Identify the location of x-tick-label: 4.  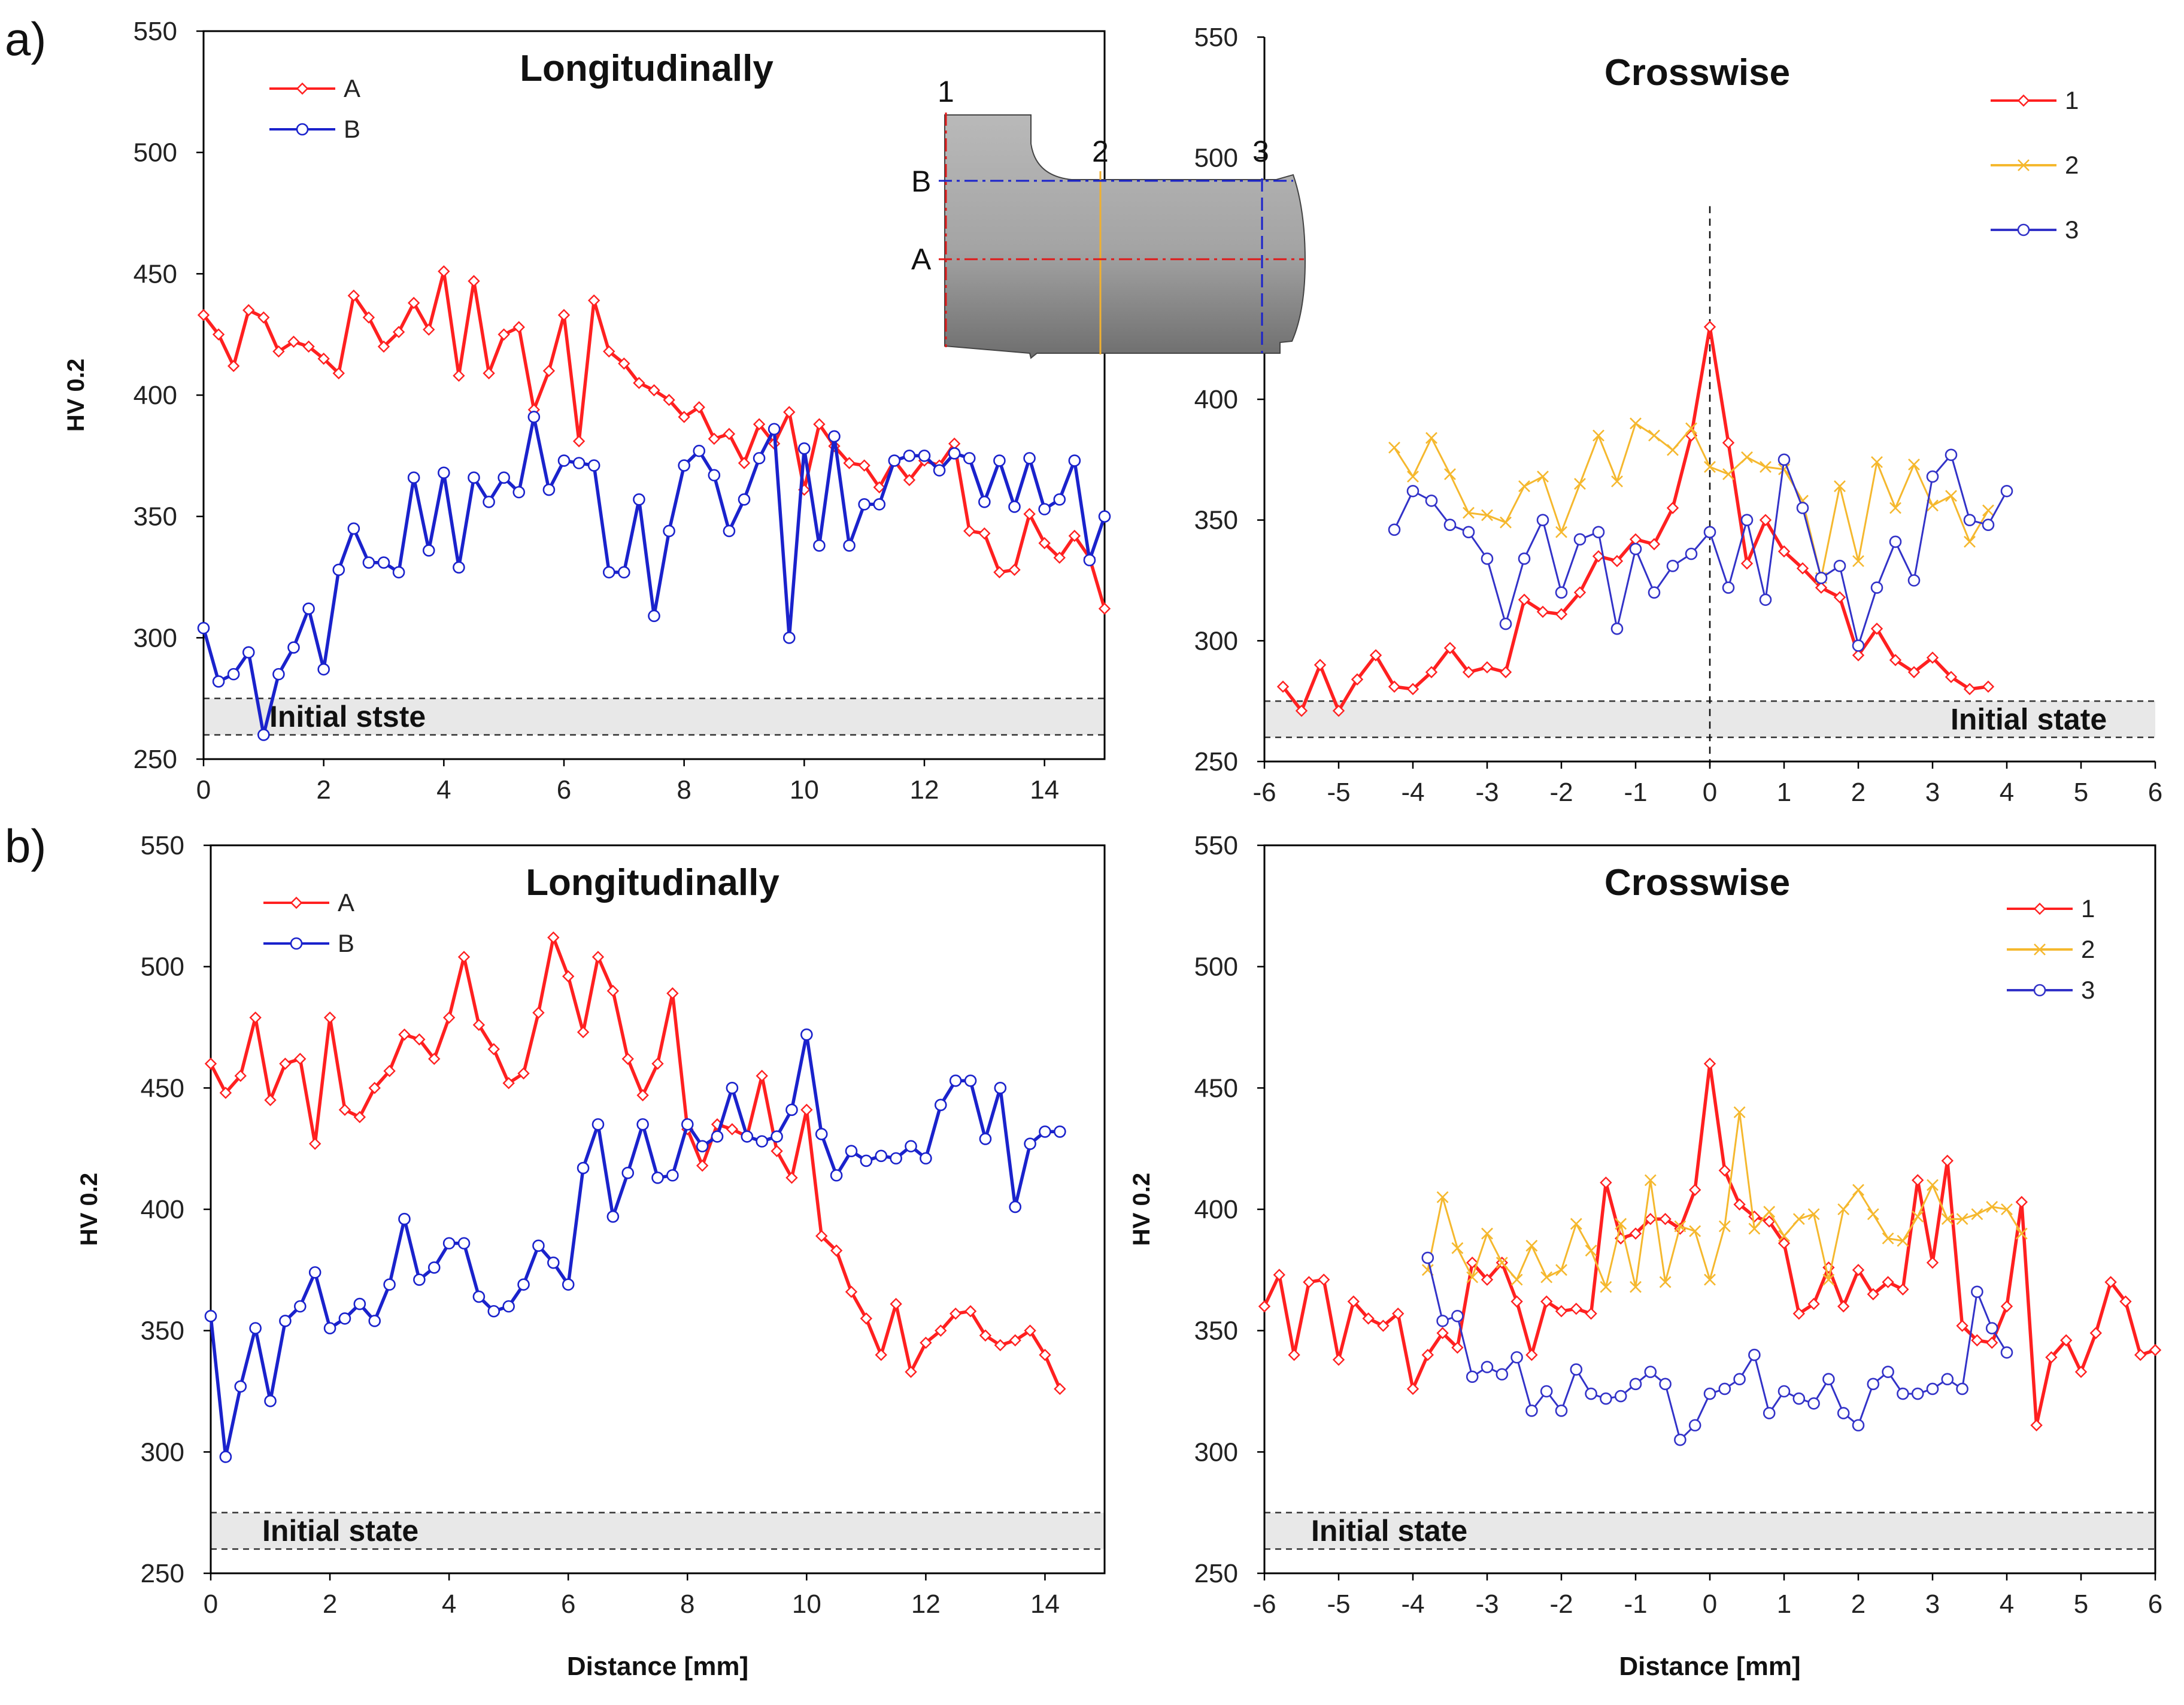
(2007, 792).